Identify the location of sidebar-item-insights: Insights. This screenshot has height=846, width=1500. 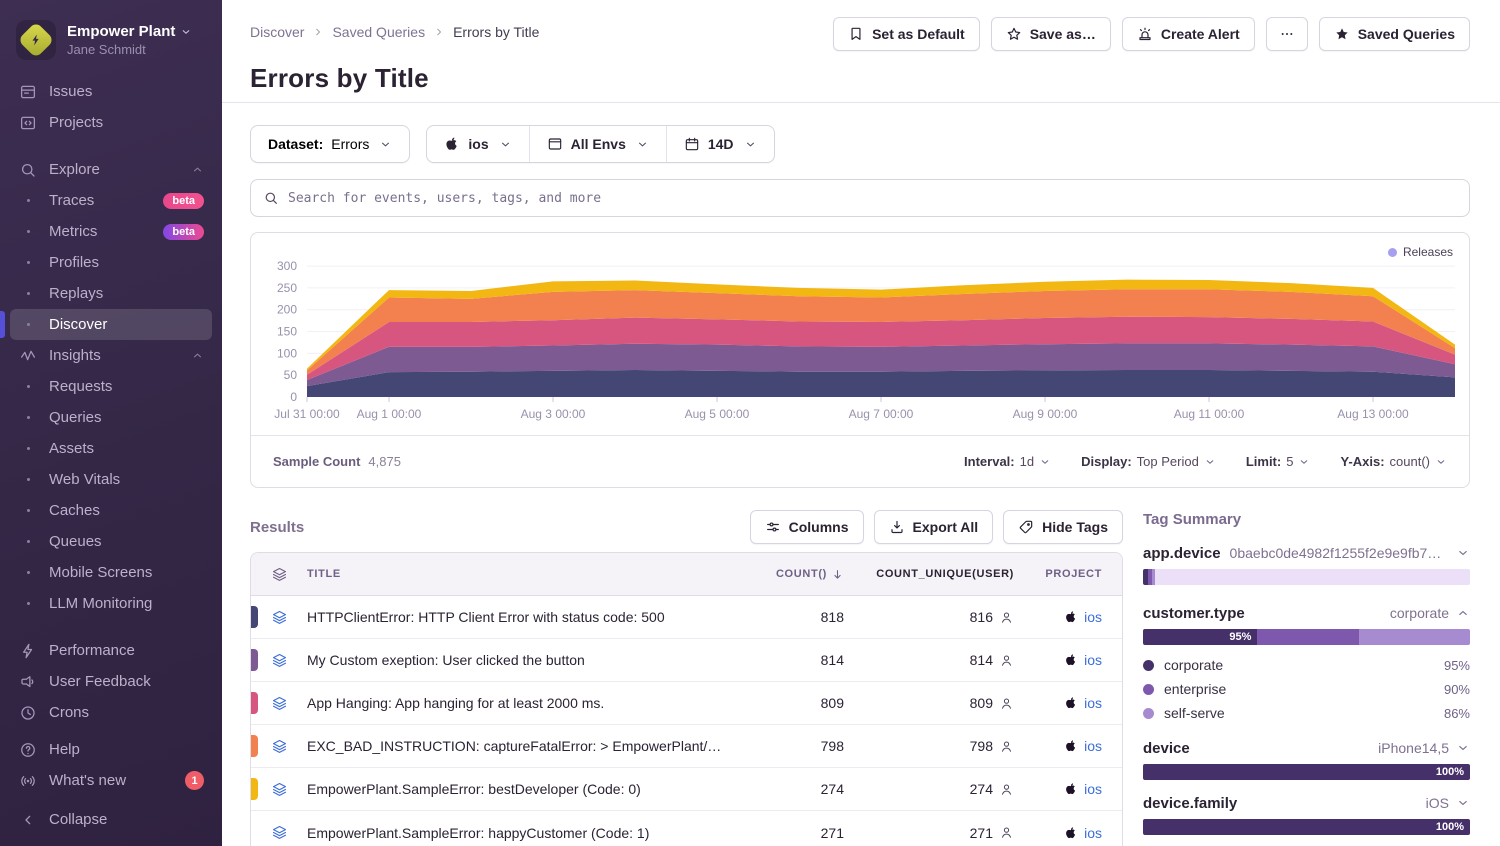
(111, 355).